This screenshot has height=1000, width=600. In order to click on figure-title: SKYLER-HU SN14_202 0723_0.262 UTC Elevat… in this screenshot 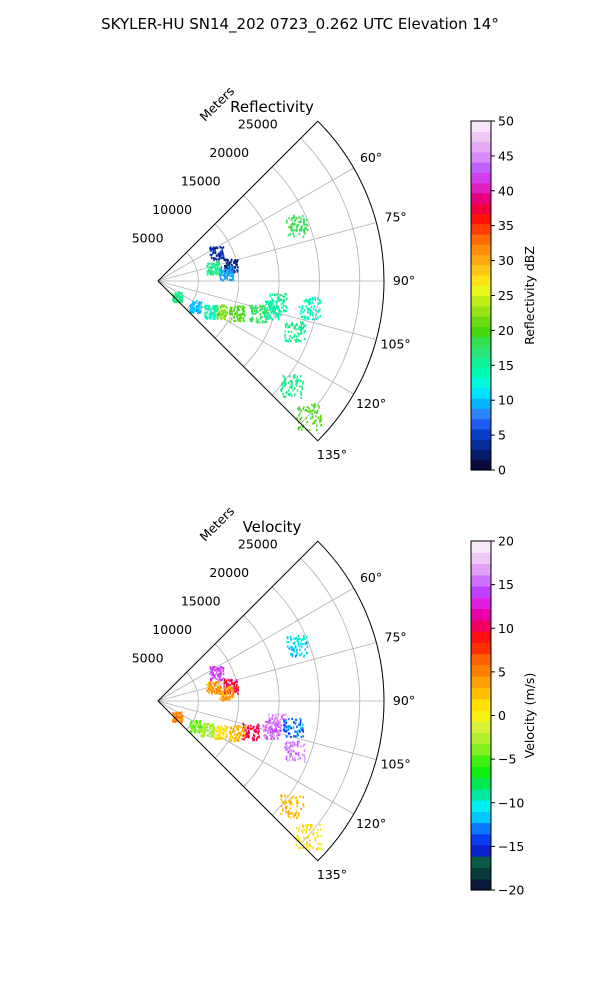, I will do `click(300, 24)`.